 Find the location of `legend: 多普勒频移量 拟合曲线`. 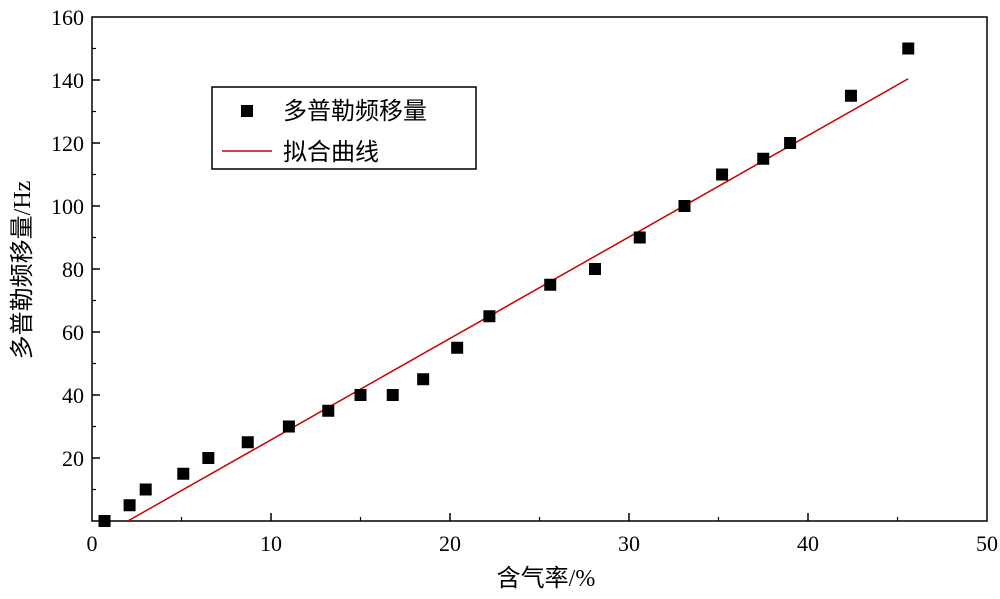

legend: 多普勒频移量 拟合曲线 is located at coordinates (344, 128).